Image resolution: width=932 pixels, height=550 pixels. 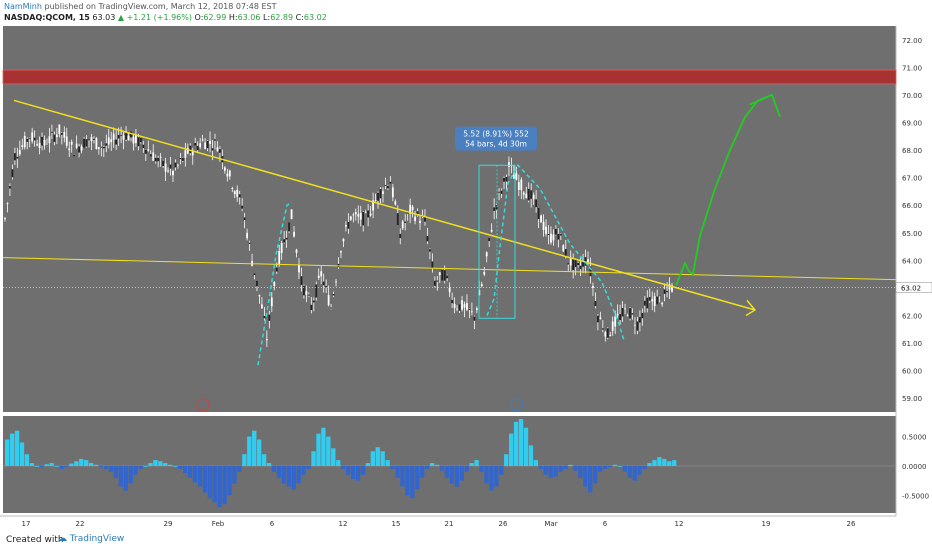 What do you see at coordinates (159, 17) in the screenshot?
I see `change-value: +1.21 (+1.96%)` at bounding box center [159, 17].